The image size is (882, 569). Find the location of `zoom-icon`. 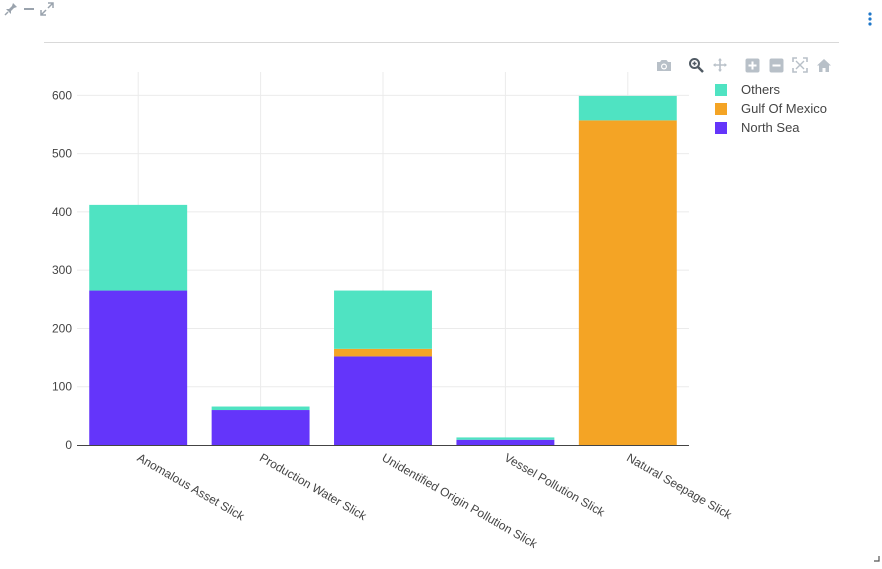

zoom-icon is located at coordinates (696, 65).